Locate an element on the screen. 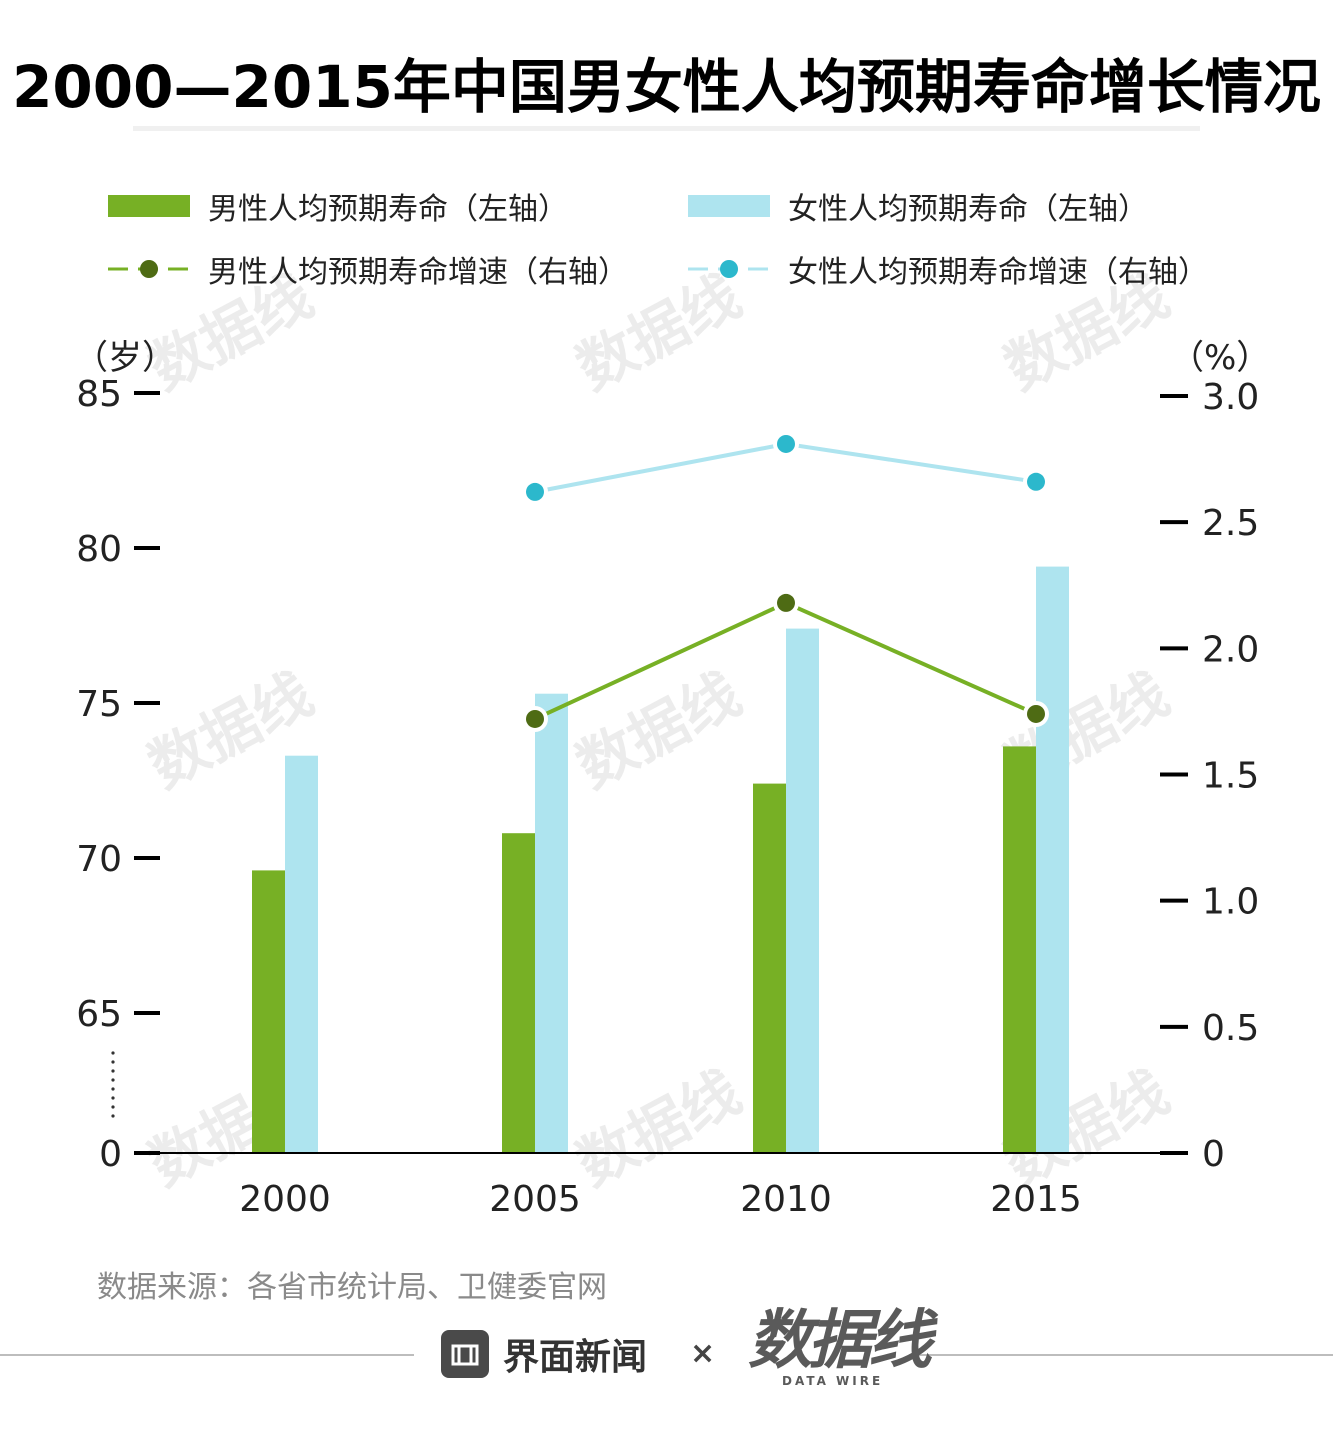  left-axis-tick-label: 70 is located at coordinates (99, 859).